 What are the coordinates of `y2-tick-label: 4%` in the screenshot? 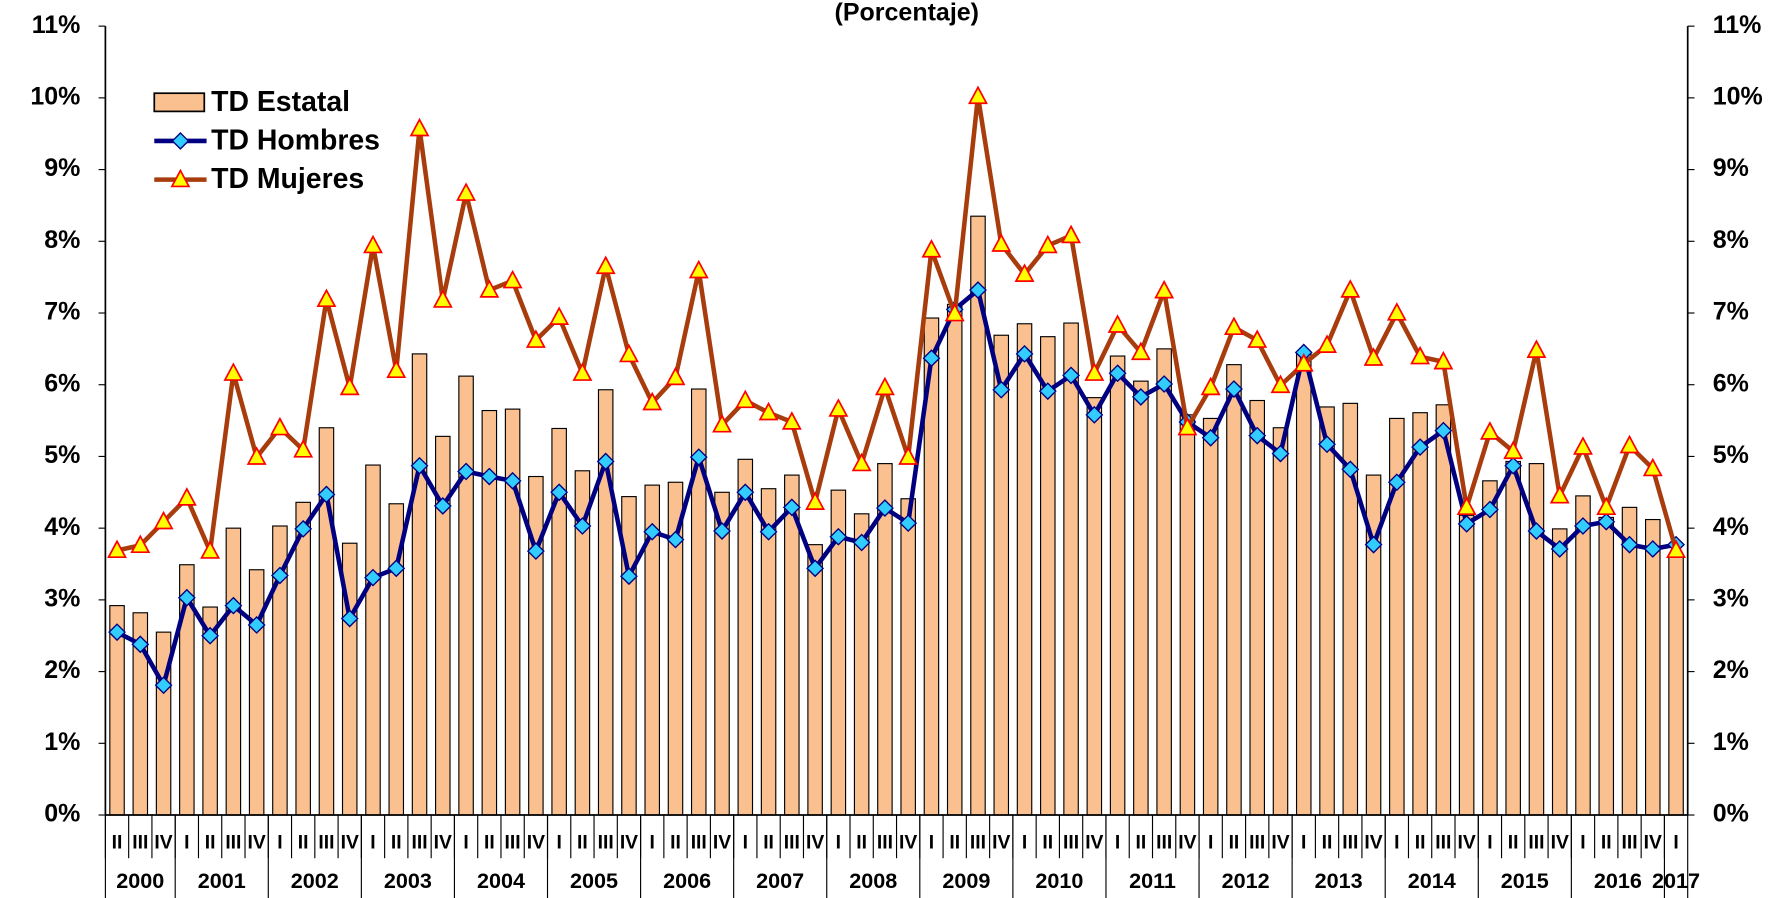 It's located at (1731, 527).